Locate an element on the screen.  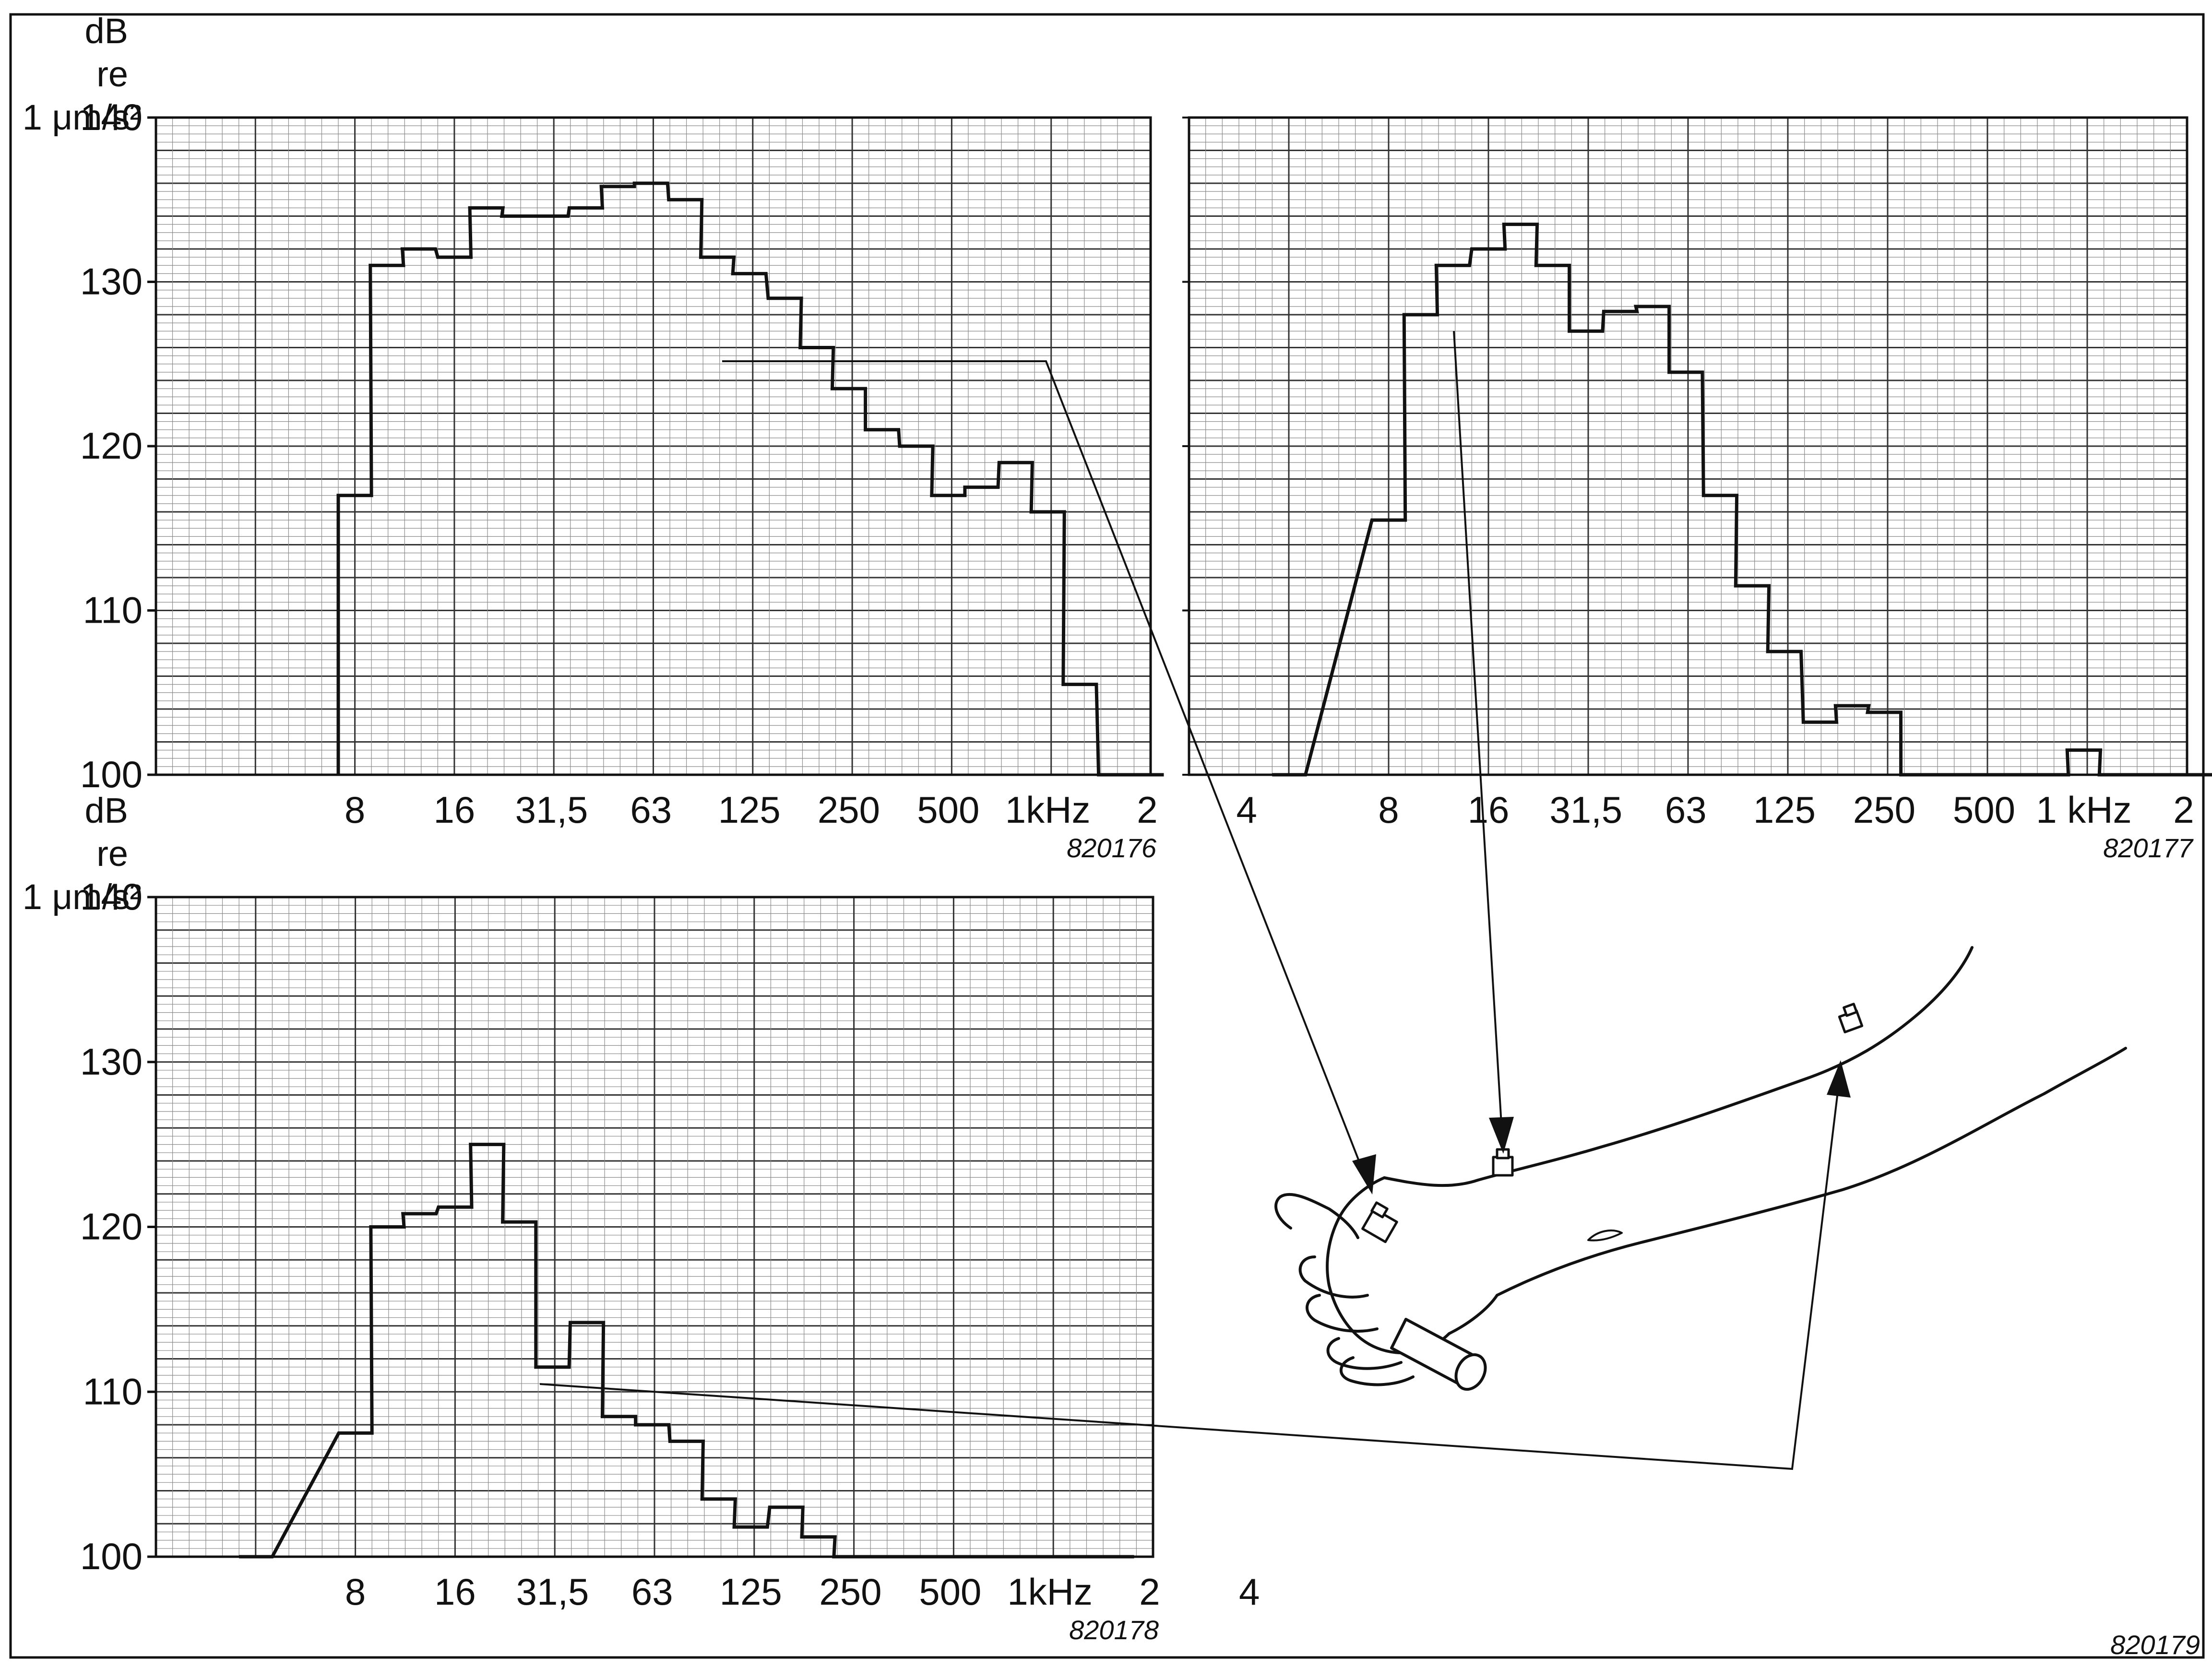
forearm-outline-upper is located at coordinates (1678, 1066).